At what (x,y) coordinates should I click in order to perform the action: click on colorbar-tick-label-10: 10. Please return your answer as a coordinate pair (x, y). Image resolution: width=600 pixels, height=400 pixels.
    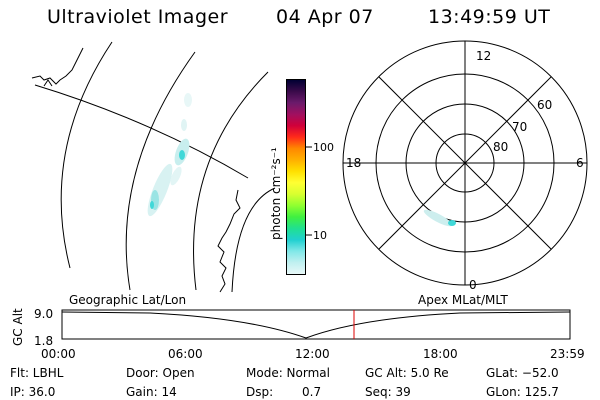
    Looking at the image, I should click on (320, 235).